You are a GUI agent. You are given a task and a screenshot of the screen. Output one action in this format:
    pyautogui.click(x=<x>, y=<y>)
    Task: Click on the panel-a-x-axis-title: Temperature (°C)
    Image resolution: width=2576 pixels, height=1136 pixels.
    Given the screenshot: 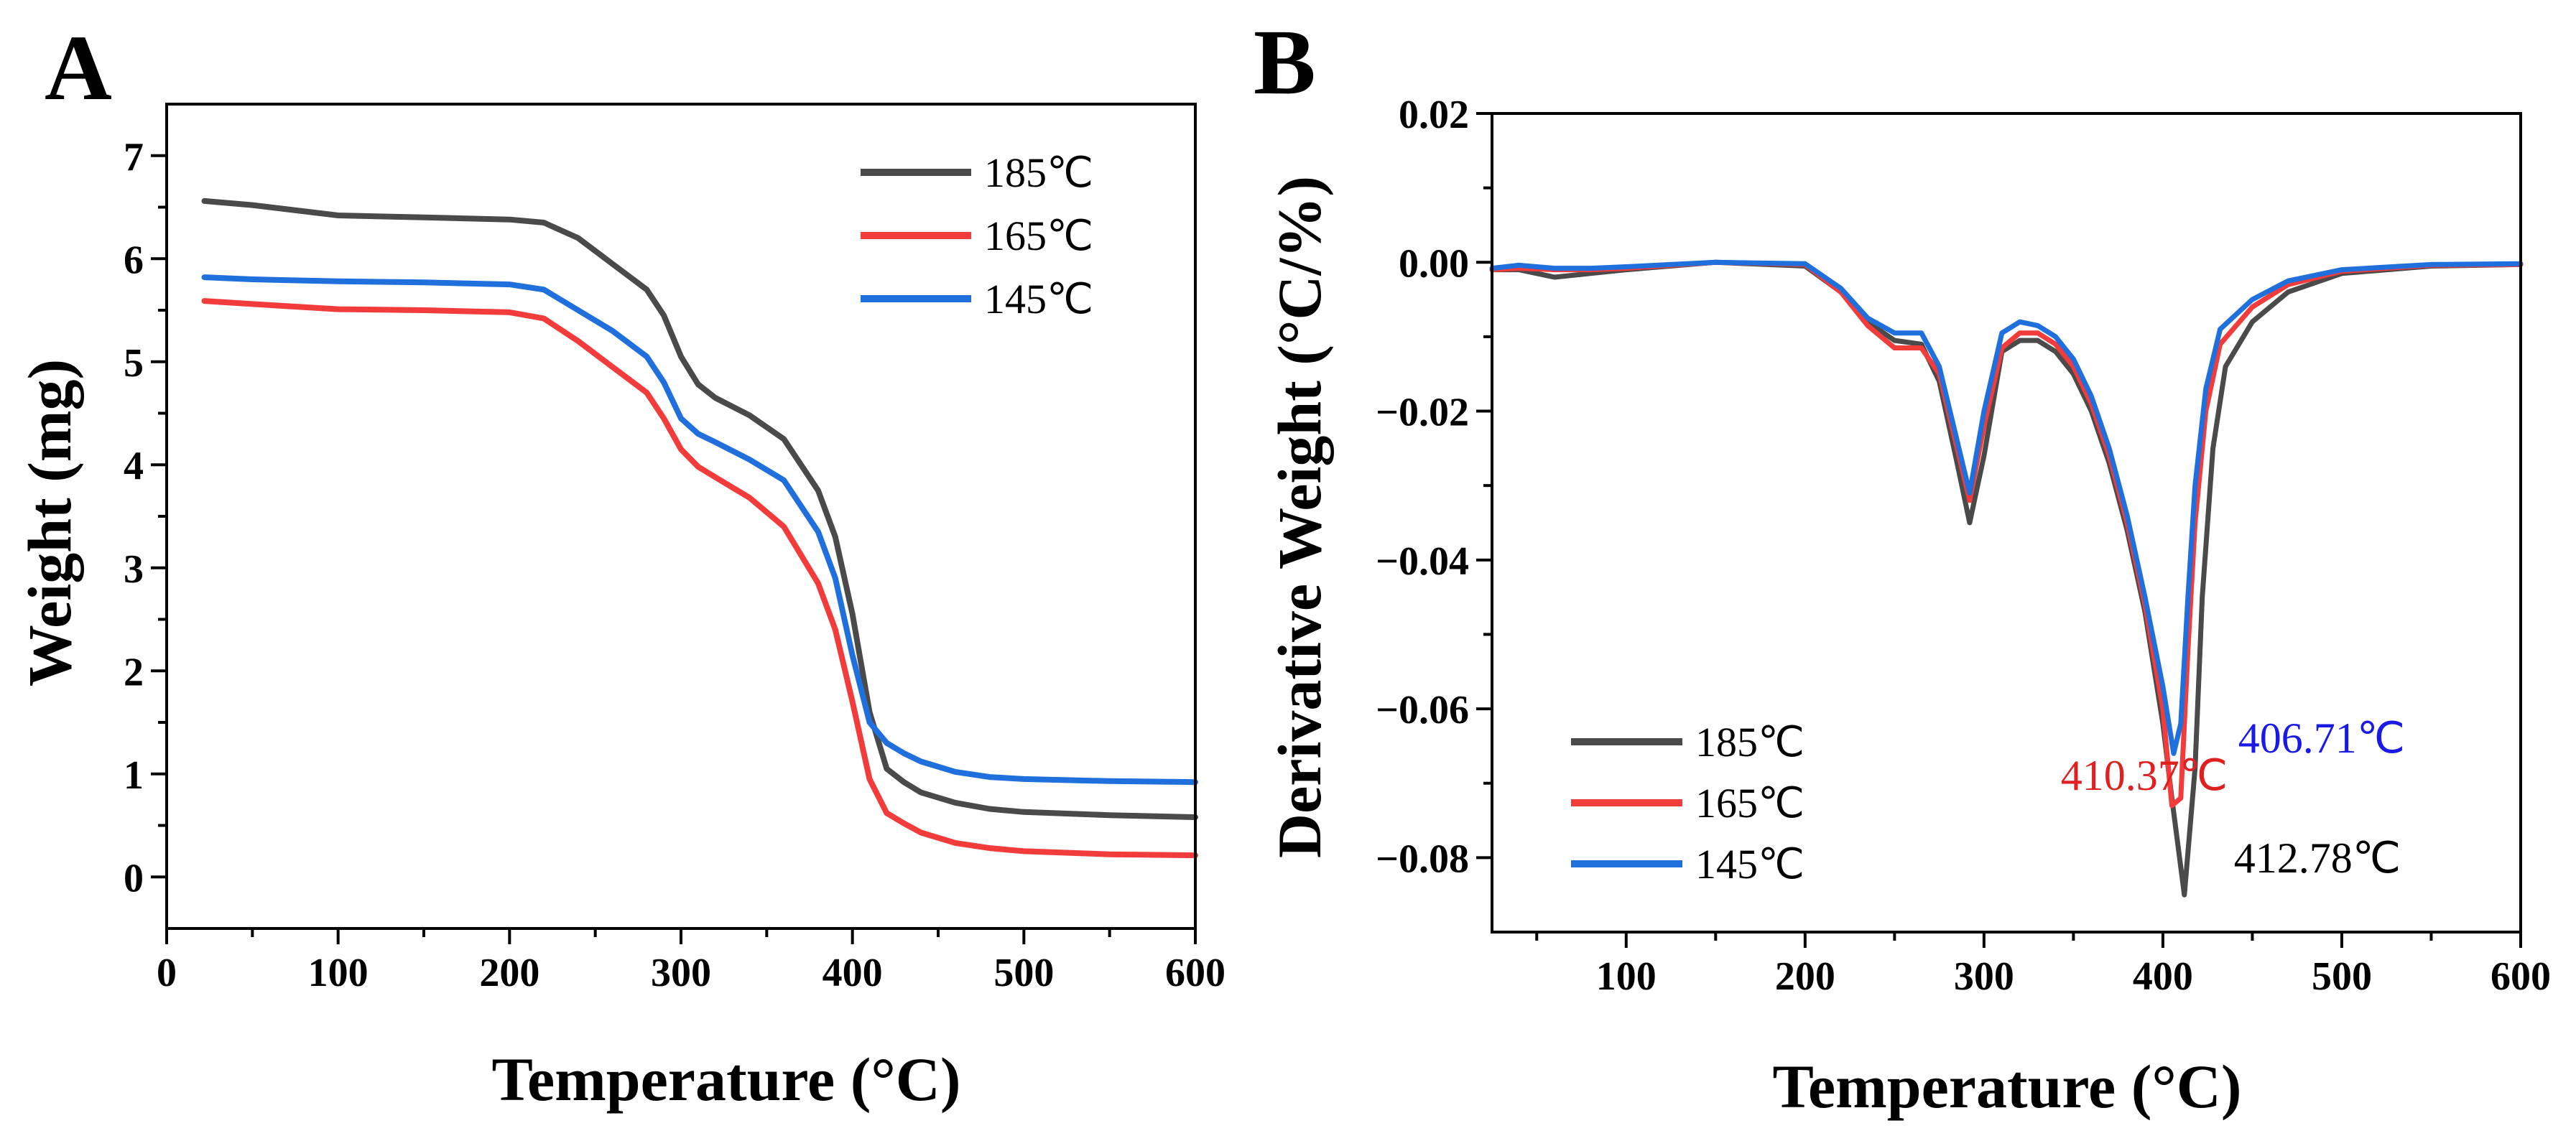 What is the action you would take?
    pyautogui.click(x=726, y=1080)
    